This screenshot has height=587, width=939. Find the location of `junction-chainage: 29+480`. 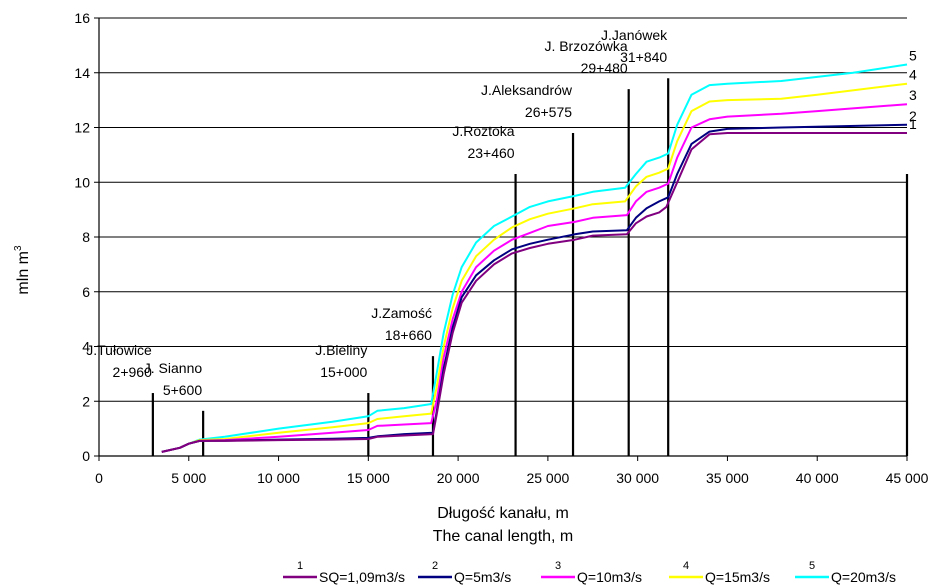

junction-chainage: 29+480 is located at coordinates (604, 68).